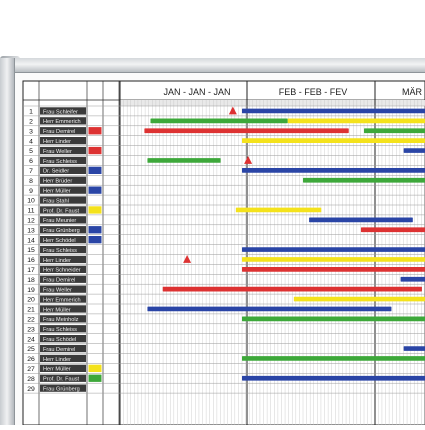 The image size is (425, 430). Describe the element at coordinates (272, 103) in the screenshot. I see `day-strip` at that location.